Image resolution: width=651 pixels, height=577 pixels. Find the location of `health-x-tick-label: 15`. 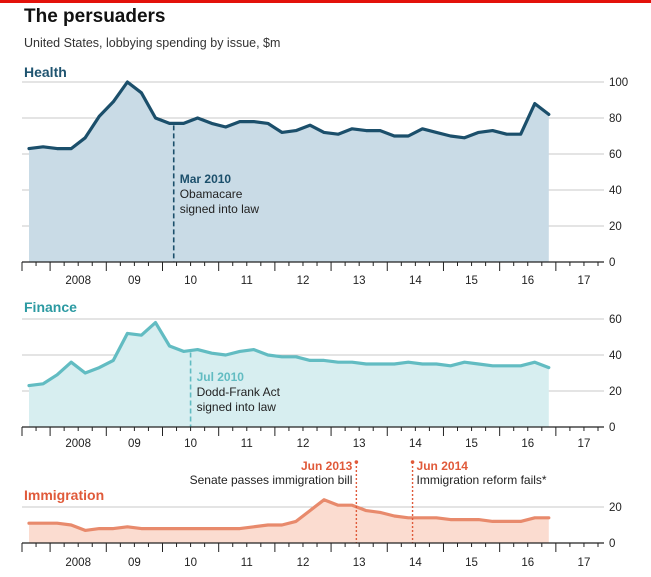

health-x-tick-label: 15 is located at coordinates (471, 281).